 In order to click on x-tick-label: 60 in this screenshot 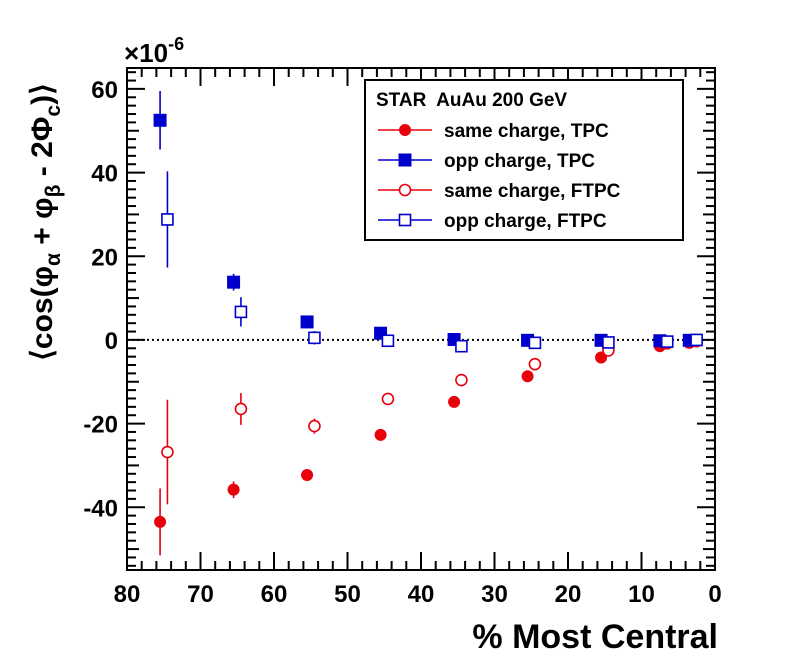, I will do `click(274, 594)`.